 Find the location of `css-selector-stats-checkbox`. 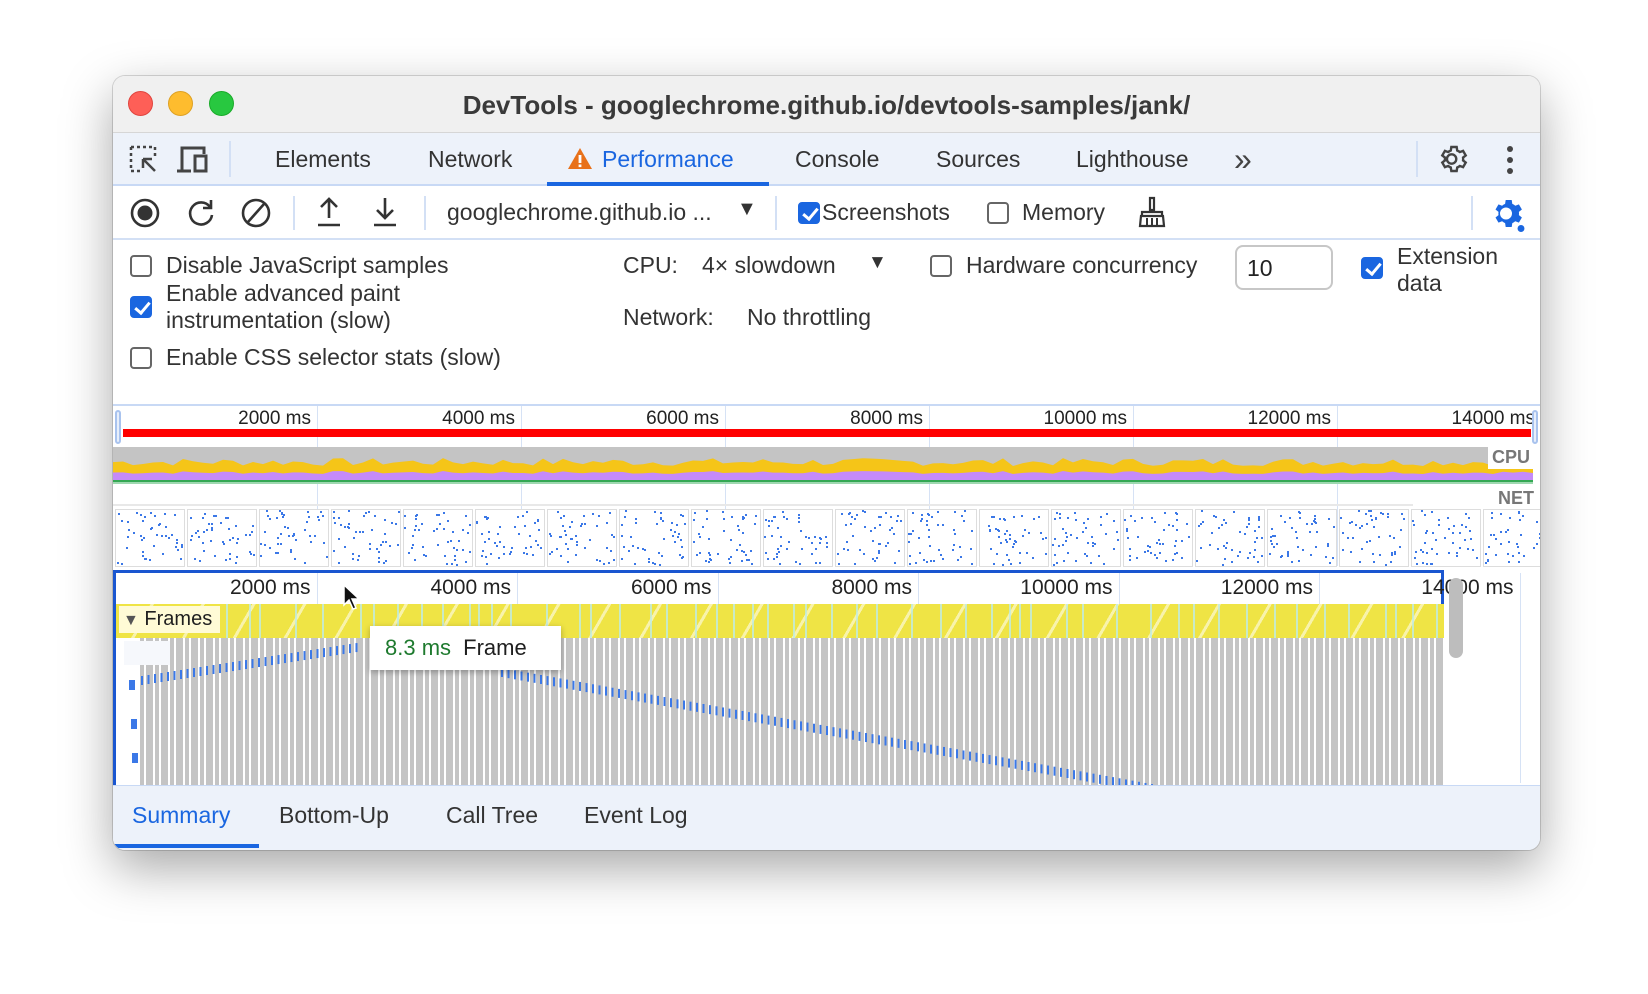

css-selector-stats-checkbox is located at coordinates (141, 358).